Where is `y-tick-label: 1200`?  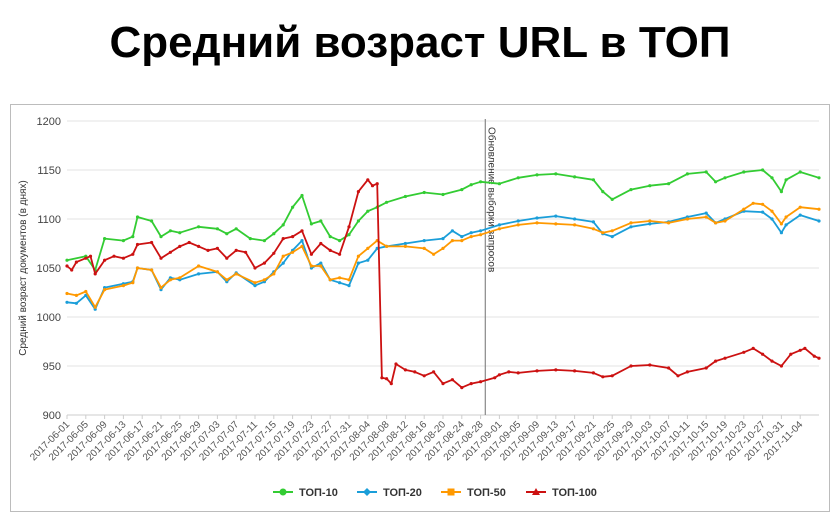
y-tick-label: 1200 is located at coordinates (49, 122).